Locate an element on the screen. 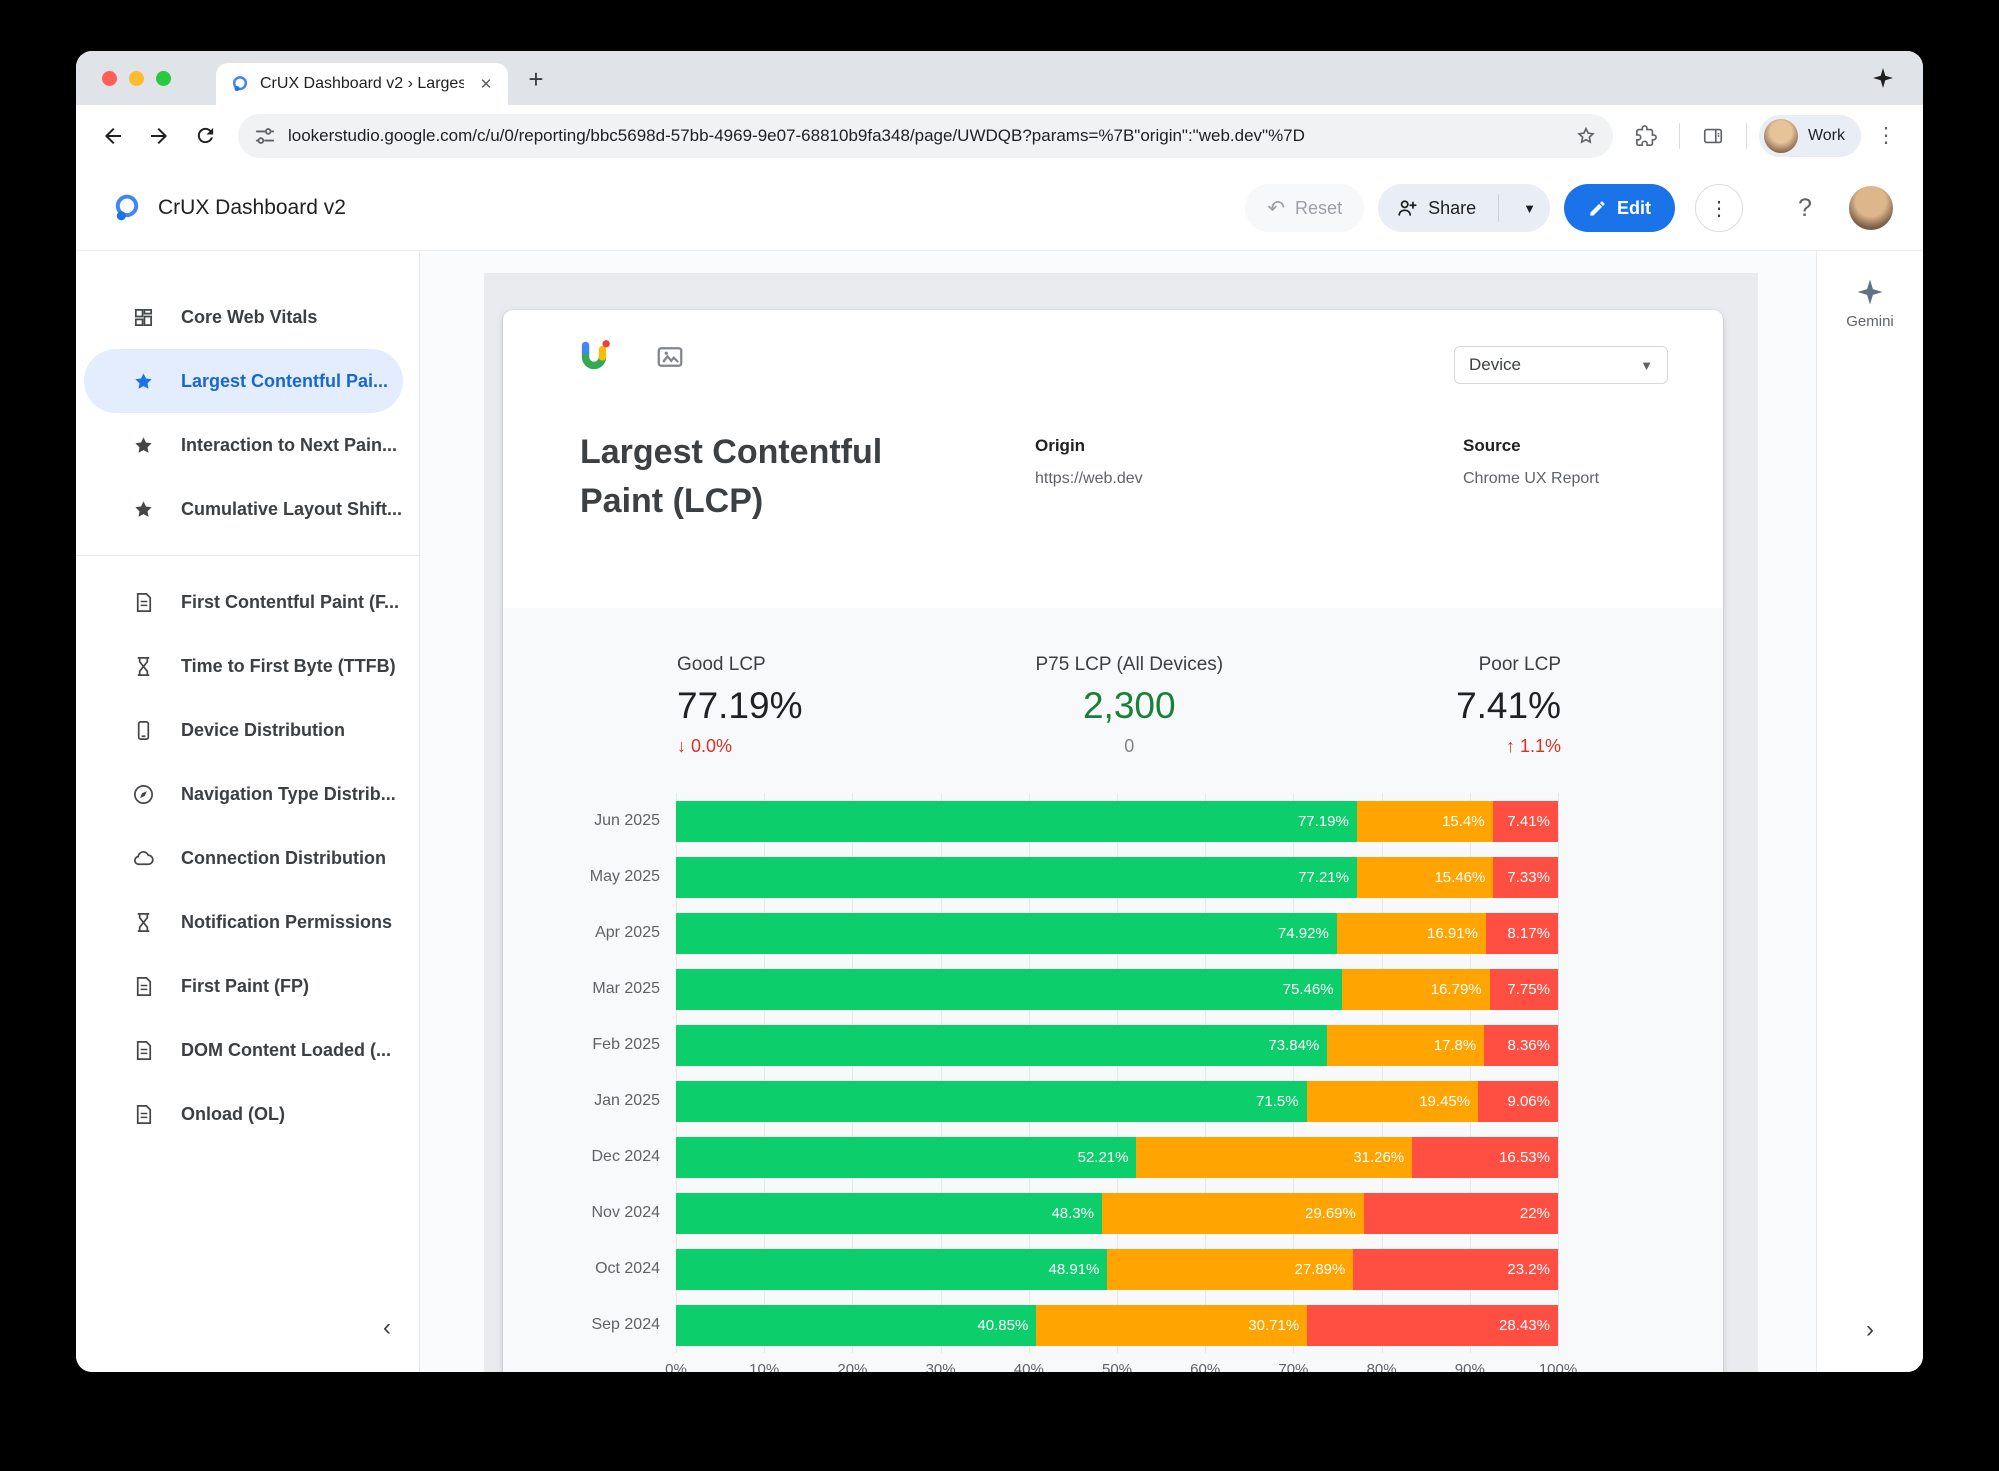  browser-tab: CrUX Dashboard v2 › Largest ✕ is located at coordinates (362, 84).